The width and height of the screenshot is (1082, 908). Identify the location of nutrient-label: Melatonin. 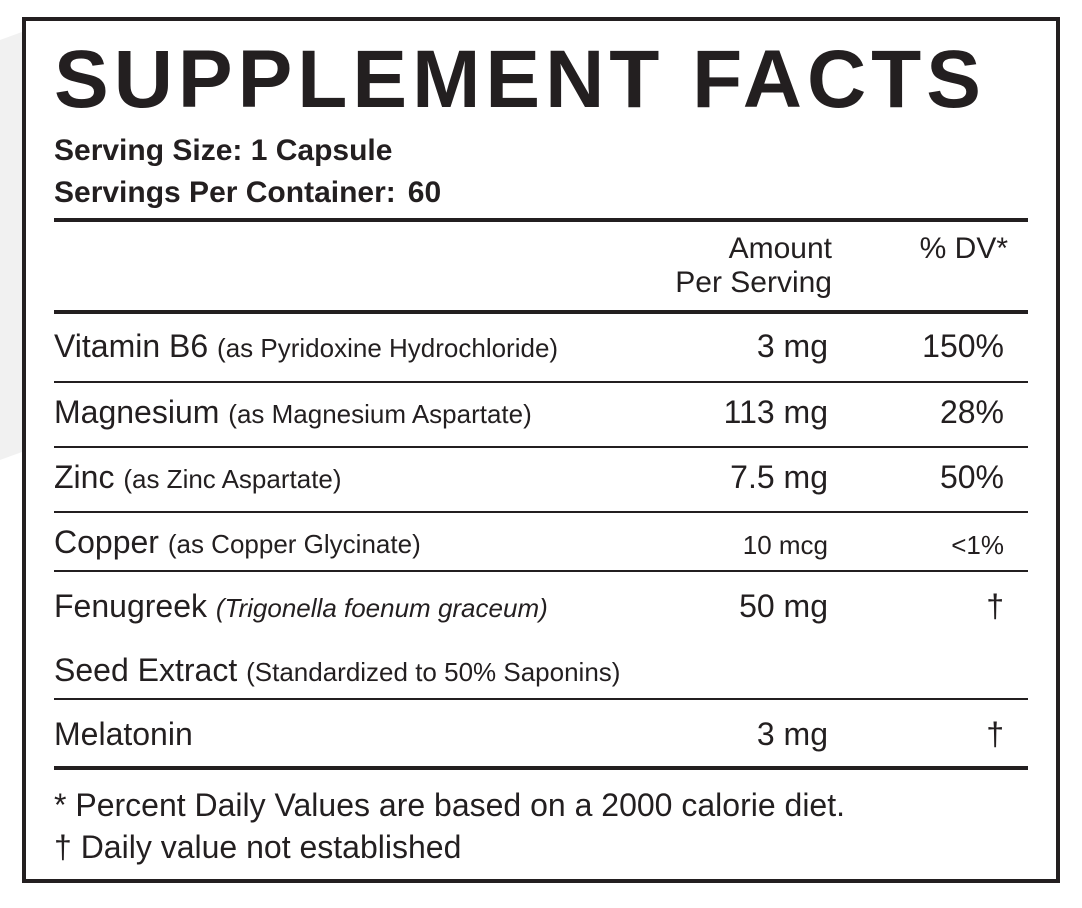
(123, 734).